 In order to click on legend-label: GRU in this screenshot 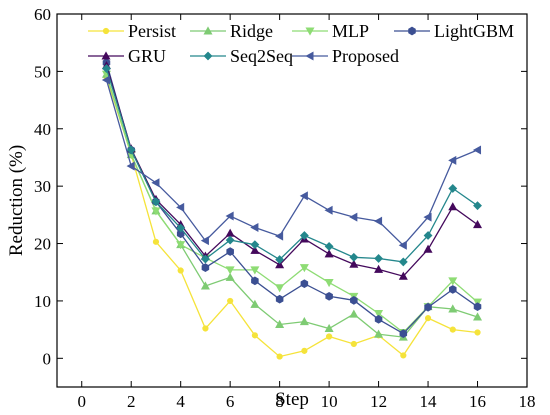, I will do `click(147, 56)`.